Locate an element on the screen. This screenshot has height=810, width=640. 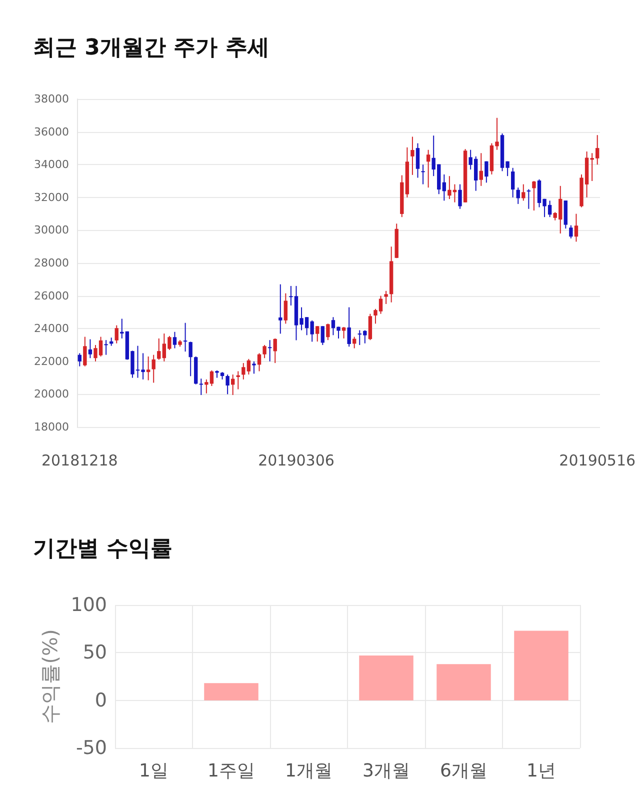
x-tick-label: 1일 is located at coordinates (153, 771).